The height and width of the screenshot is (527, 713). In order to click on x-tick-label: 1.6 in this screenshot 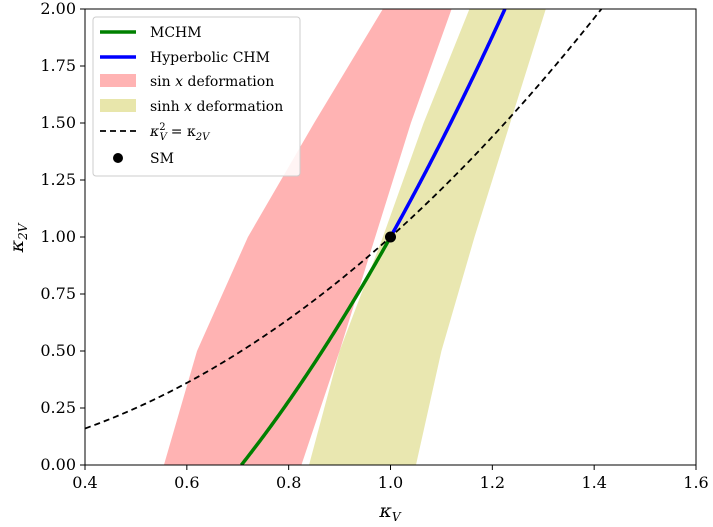, I will do `click(695, 482)`.